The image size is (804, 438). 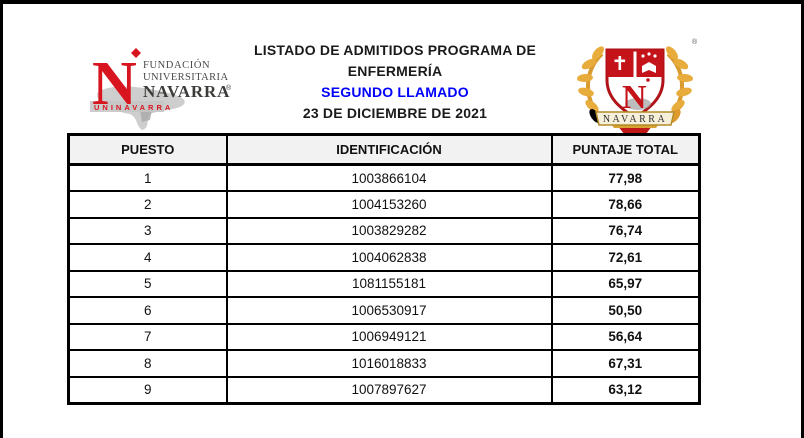 I want to click on logo-letter: N, so click(x=114, y=84).